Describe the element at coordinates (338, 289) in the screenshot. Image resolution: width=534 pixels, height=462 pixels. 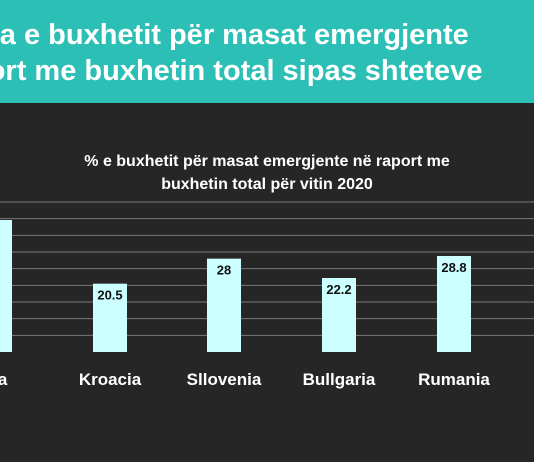
I see `data-label-bullgaria: 22.2` at that location.